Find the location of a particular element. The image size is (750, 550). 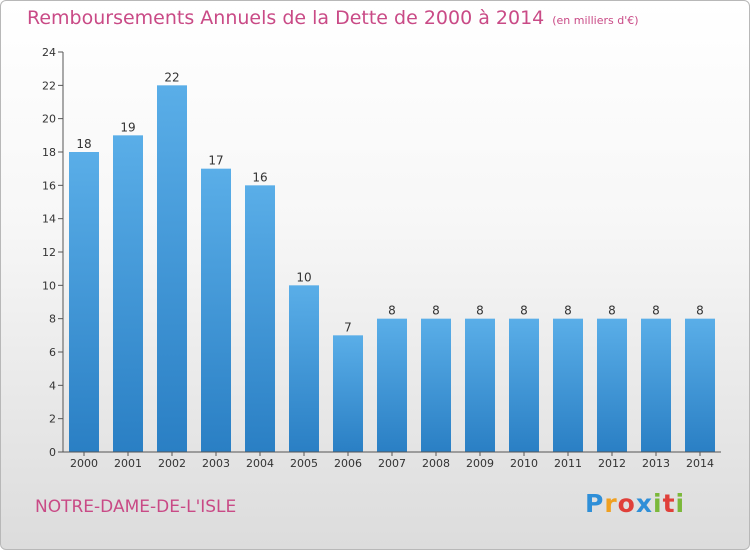

bar-2001 is located at coordinates (128, 294).